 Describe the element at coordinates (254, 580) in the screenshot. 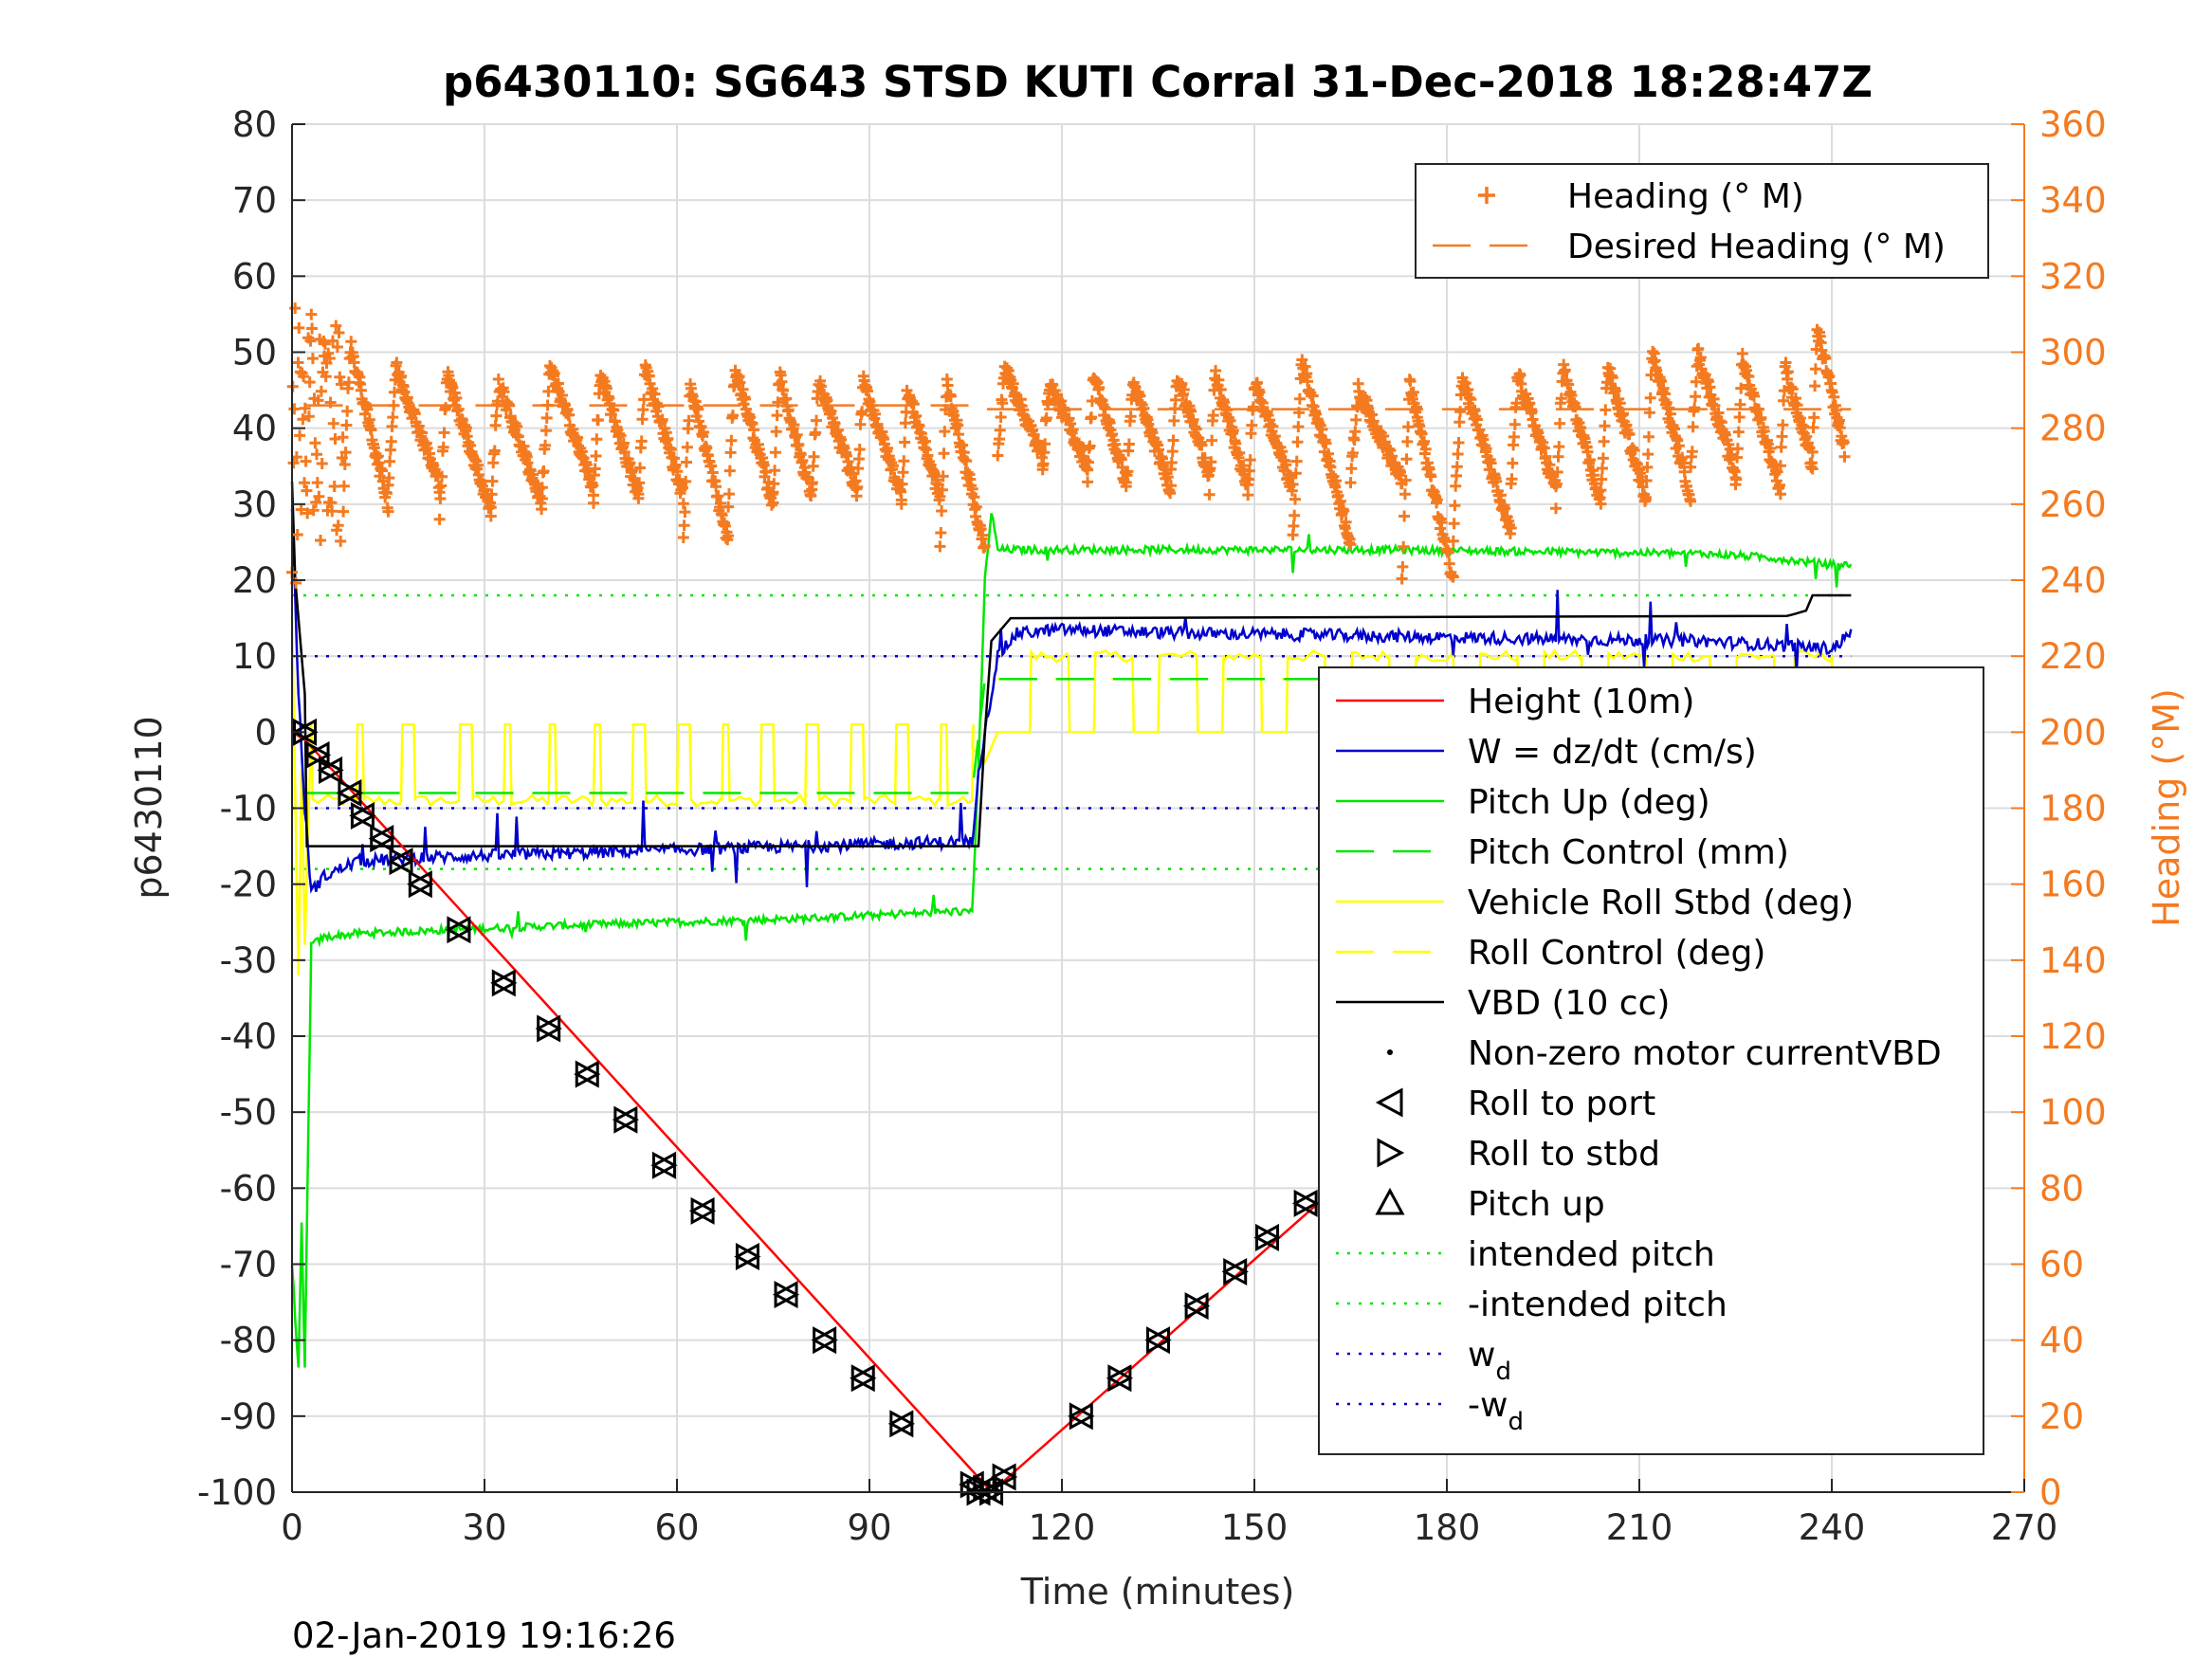

I see `y-tick-label: 20` at that location.